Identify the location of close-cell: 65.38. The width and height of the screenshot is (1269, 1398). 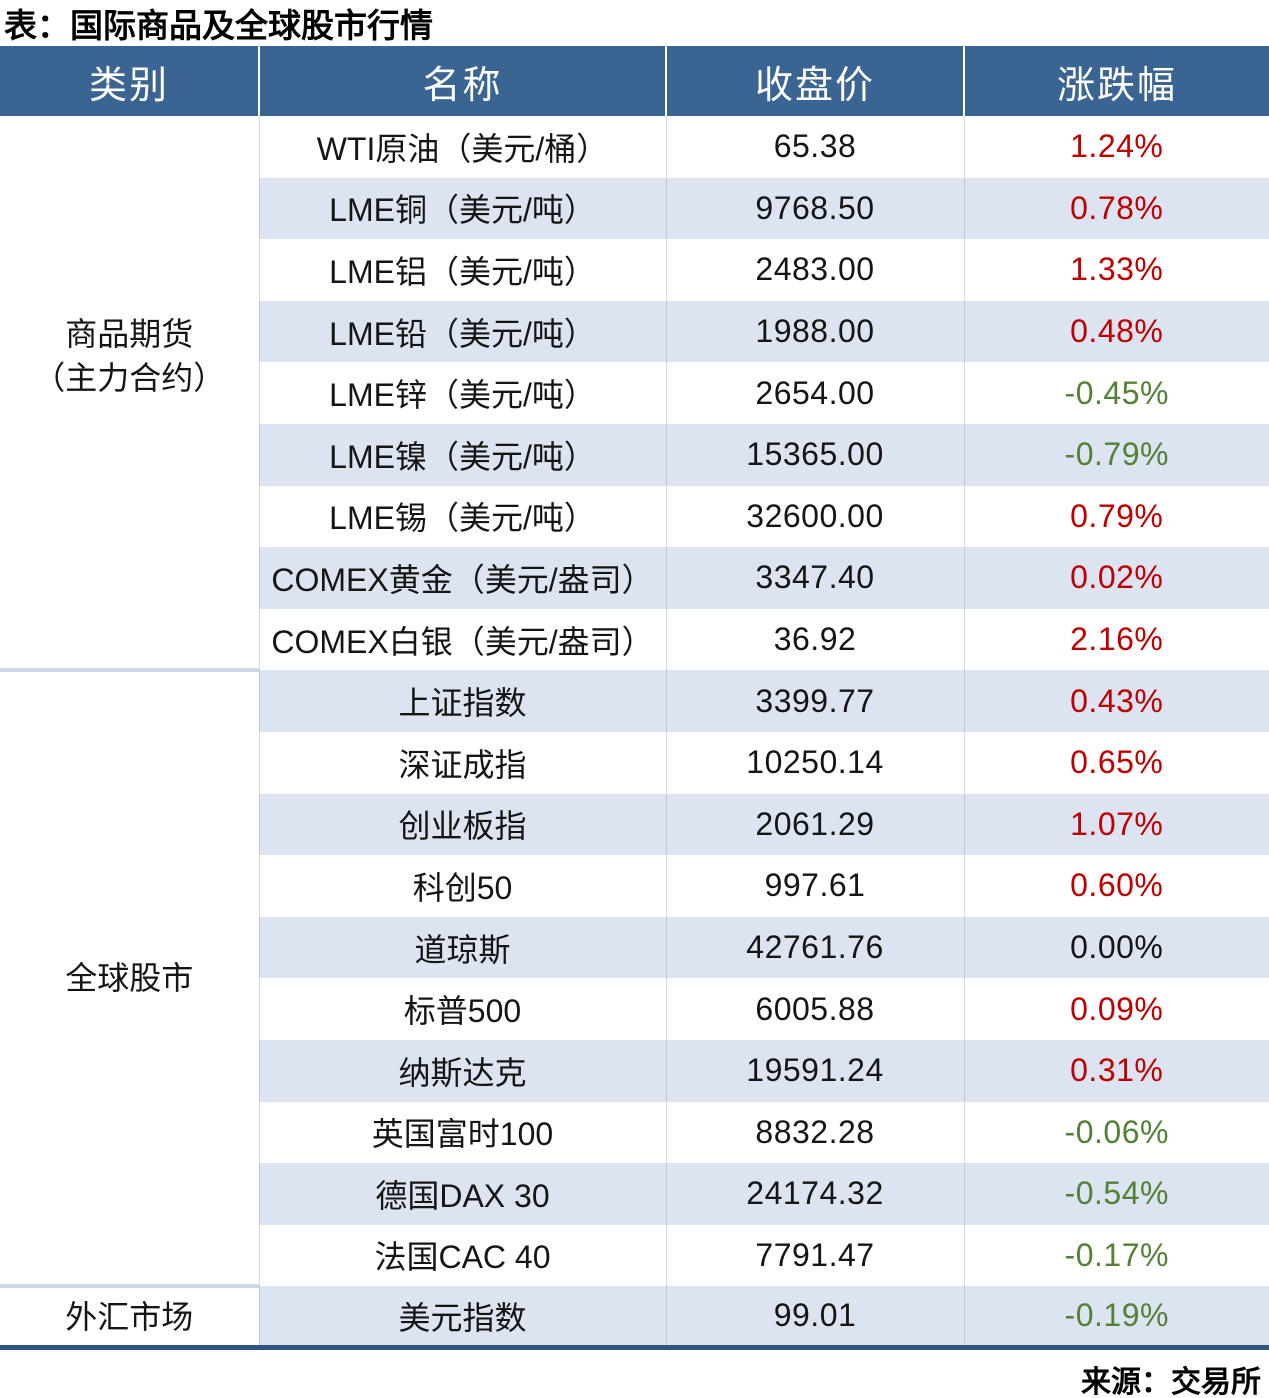
(814, 147).